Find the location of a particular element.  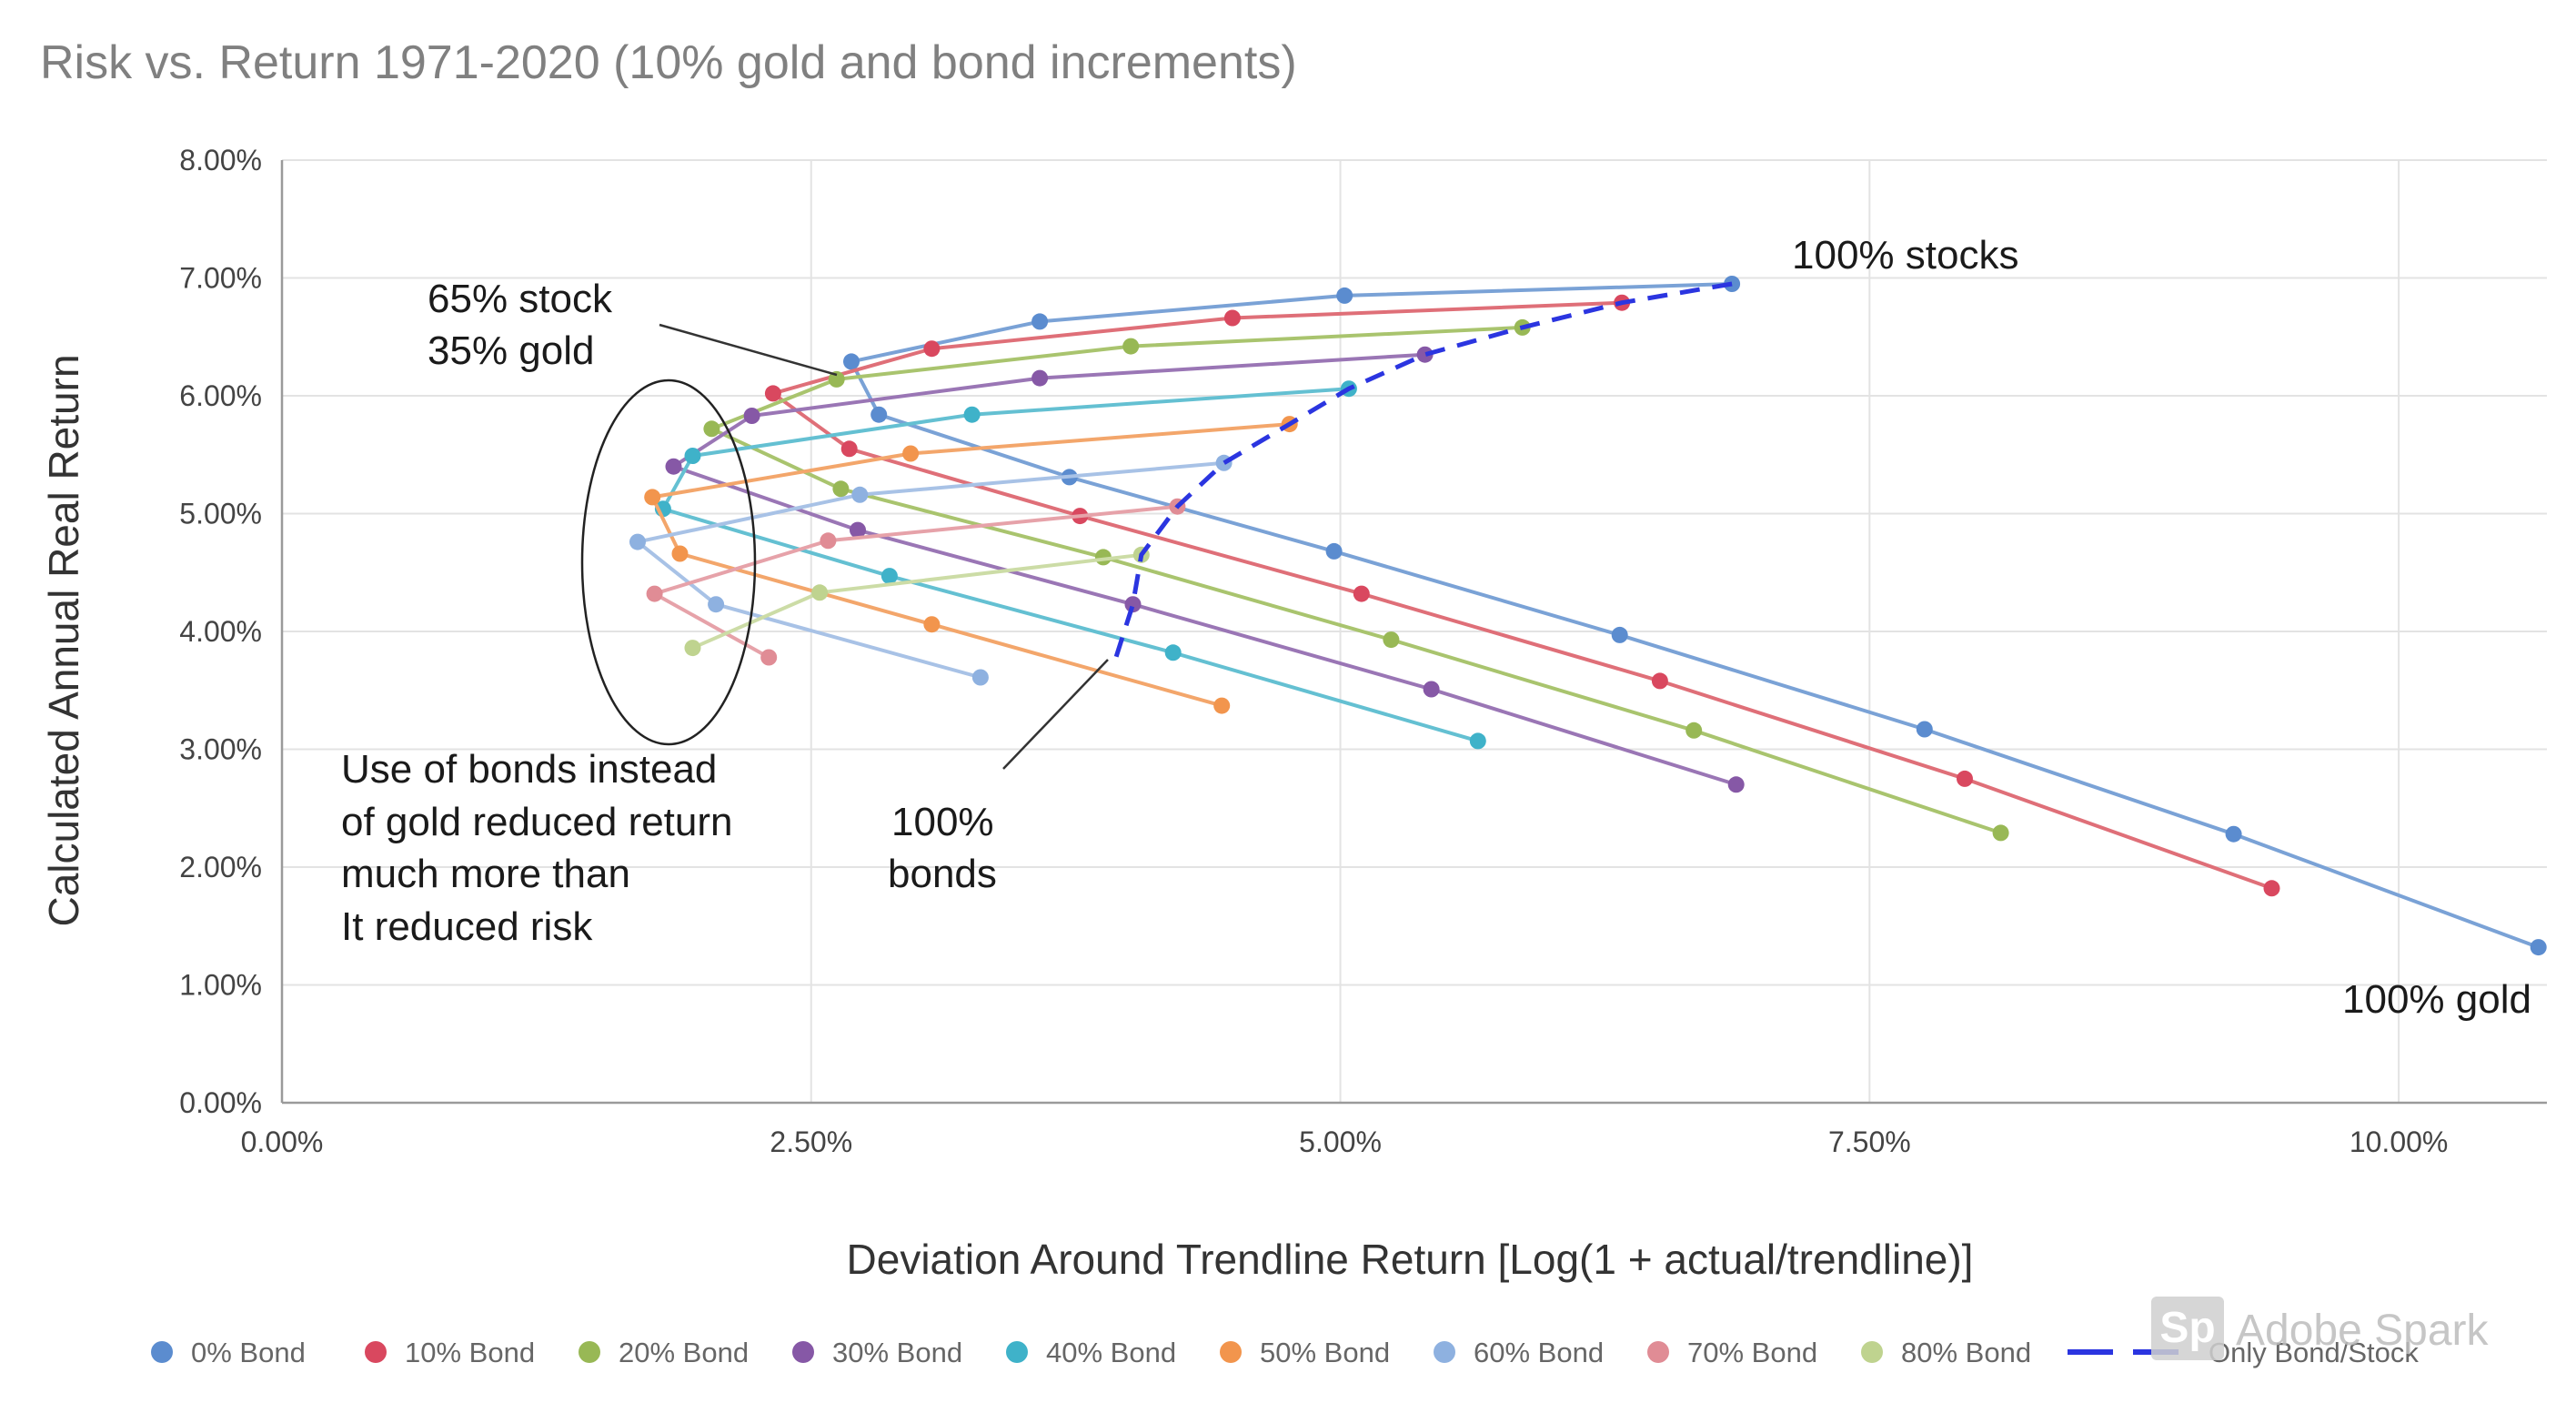

y-tick-label: 4.00% is located at coordinates (220, 631).